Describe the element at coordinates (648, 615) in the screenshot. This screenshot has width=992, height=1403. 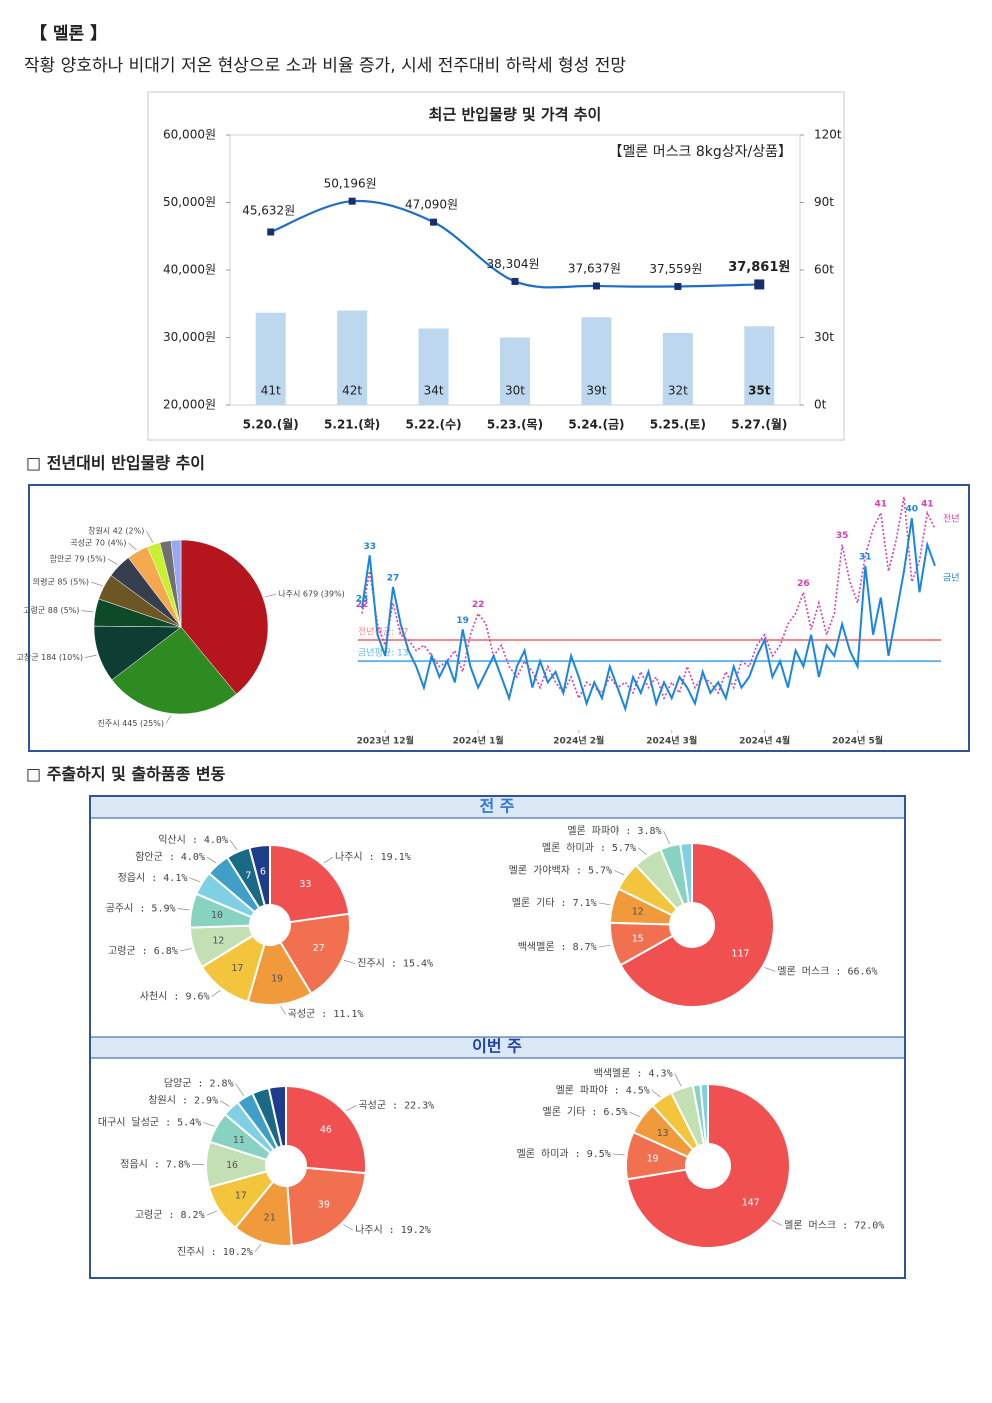
I see `series-line` at that location.